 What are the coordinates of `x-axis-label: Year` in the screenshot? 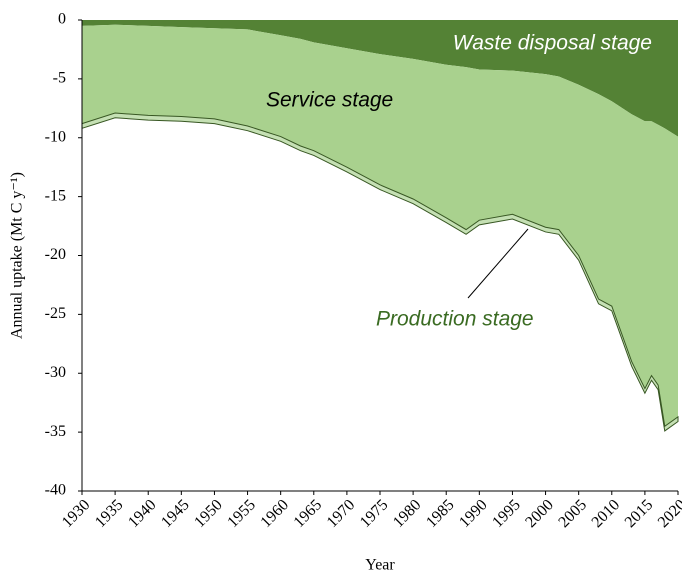 It's located at (380, 565).